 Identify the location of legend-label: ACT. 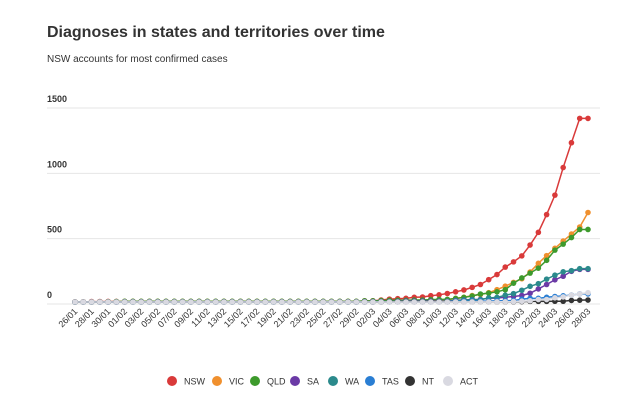
(469, 382).